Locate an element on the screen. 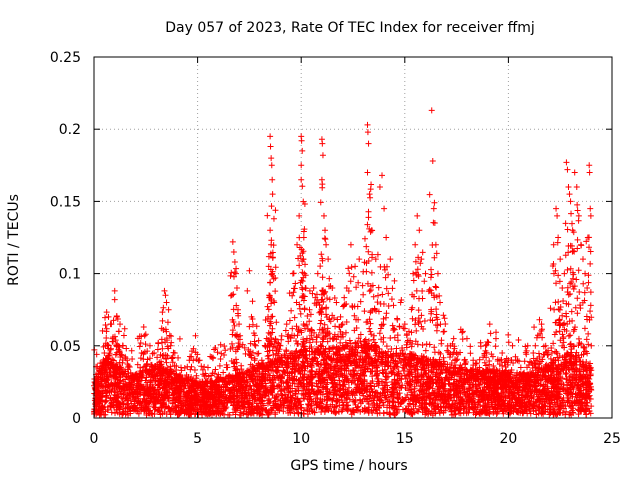  x-axis-label: GPS time / hours is located at coordinates (348, 466).